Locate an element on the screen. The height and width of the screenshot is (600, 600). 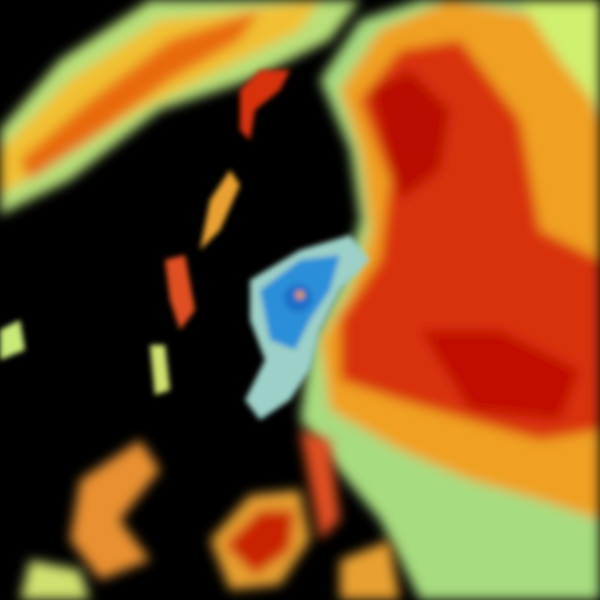
echo-center is located at coordinates (307, 327).